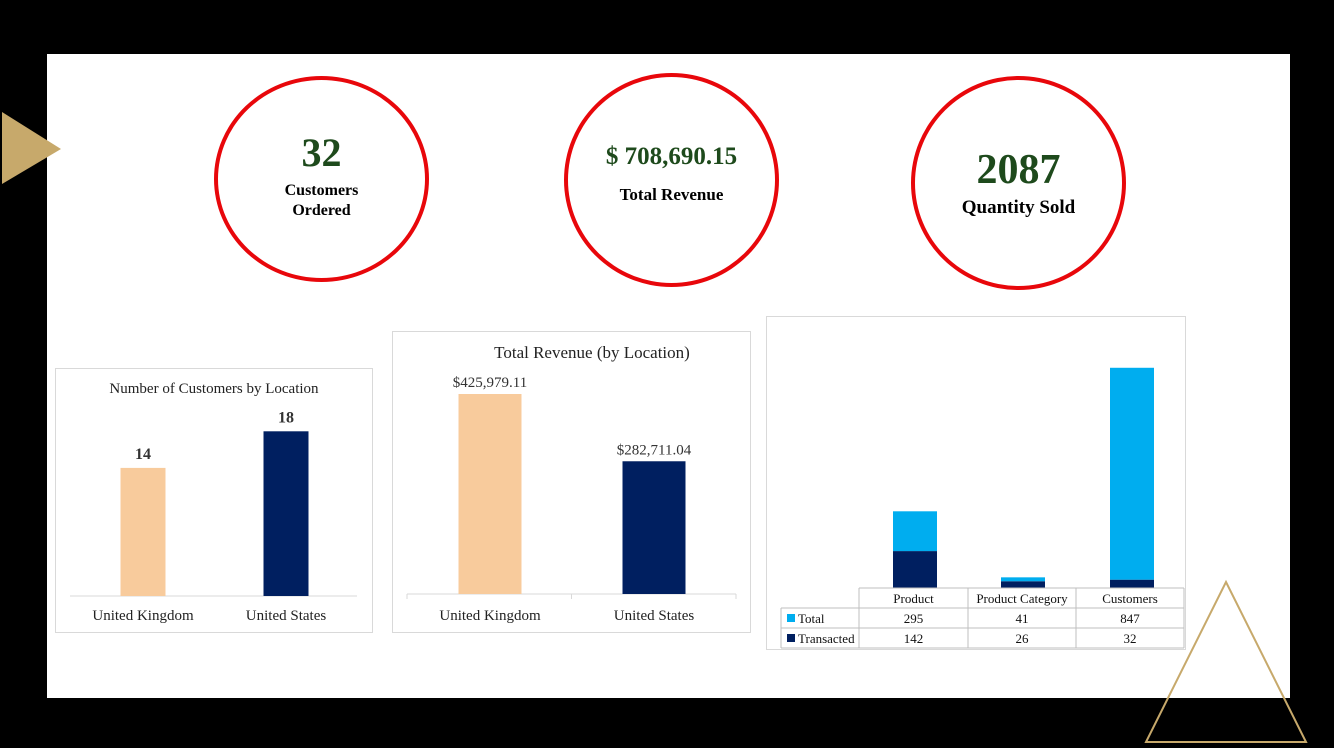  I want to click on triangle-pointer-icon, so click(31, 148).